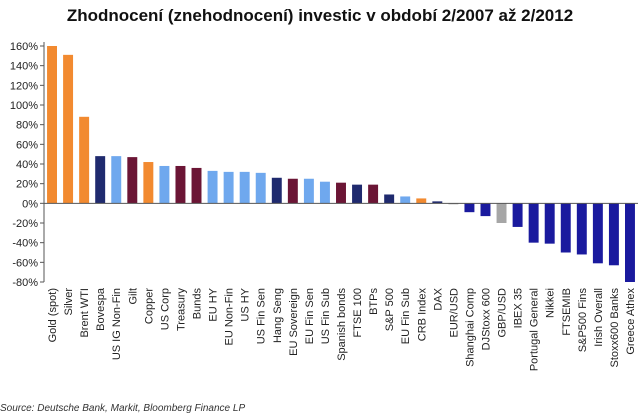  I want to click on x-tick-label: S&P500 Fins, so click(583, 320).